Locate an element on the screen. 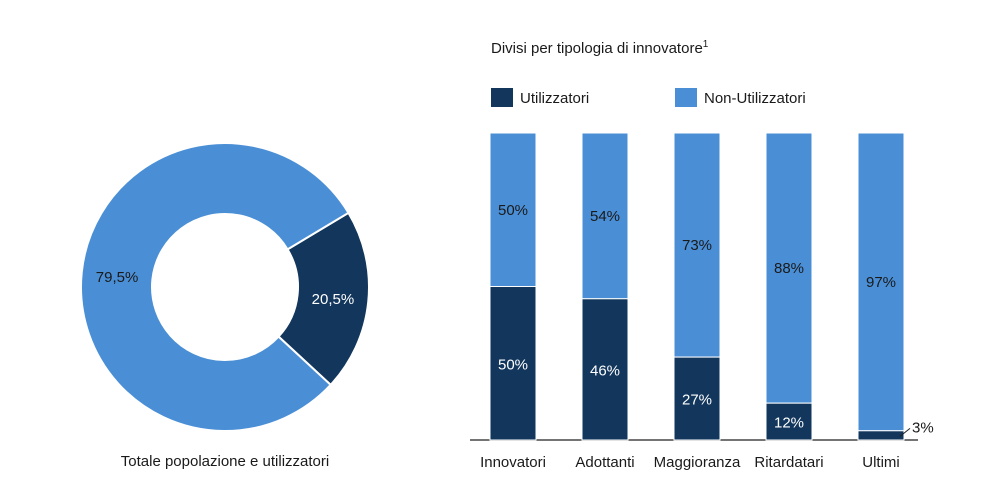 The width and height of the screenshot is (1000, 500). bar-label-non-users-ultimi: 97% is located at coordinates (881, 282).